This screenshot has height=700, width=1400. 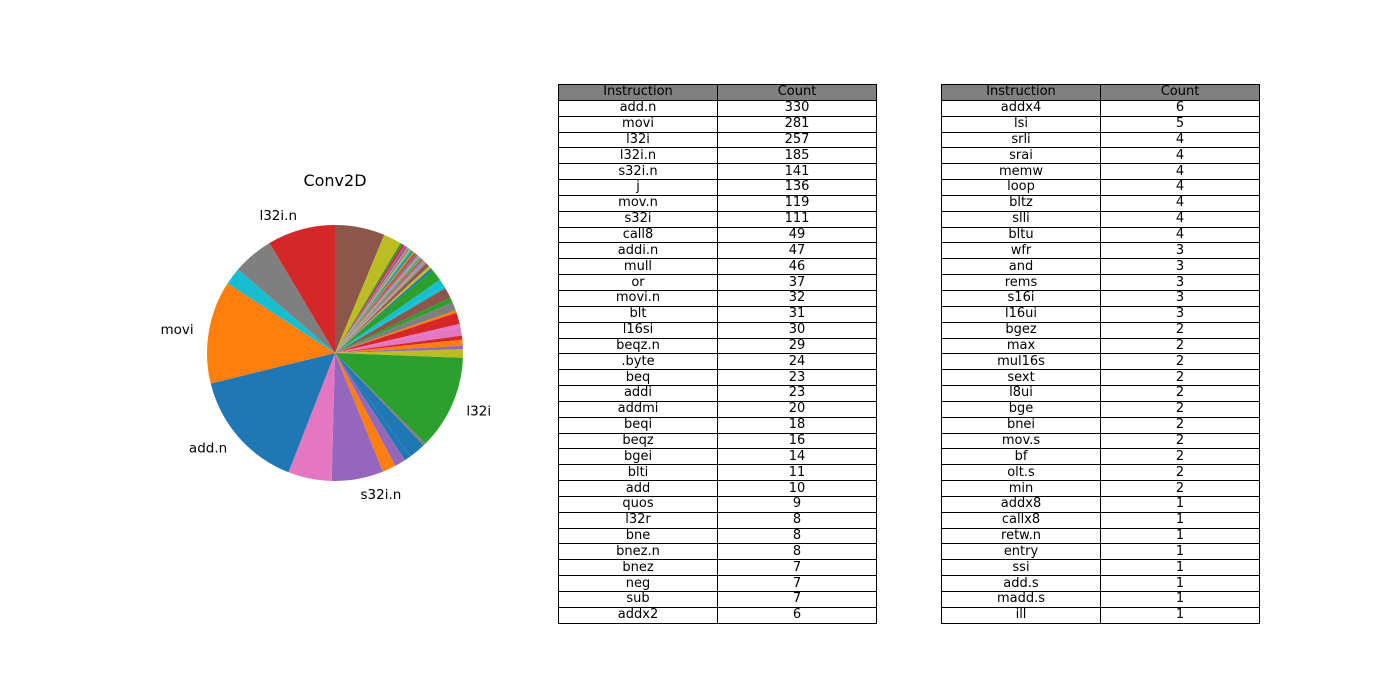 What do you see at coordinates (1021, 378) in the screenshot?
I see `instruction-cell: sext` at bounding box center [1021, 378].